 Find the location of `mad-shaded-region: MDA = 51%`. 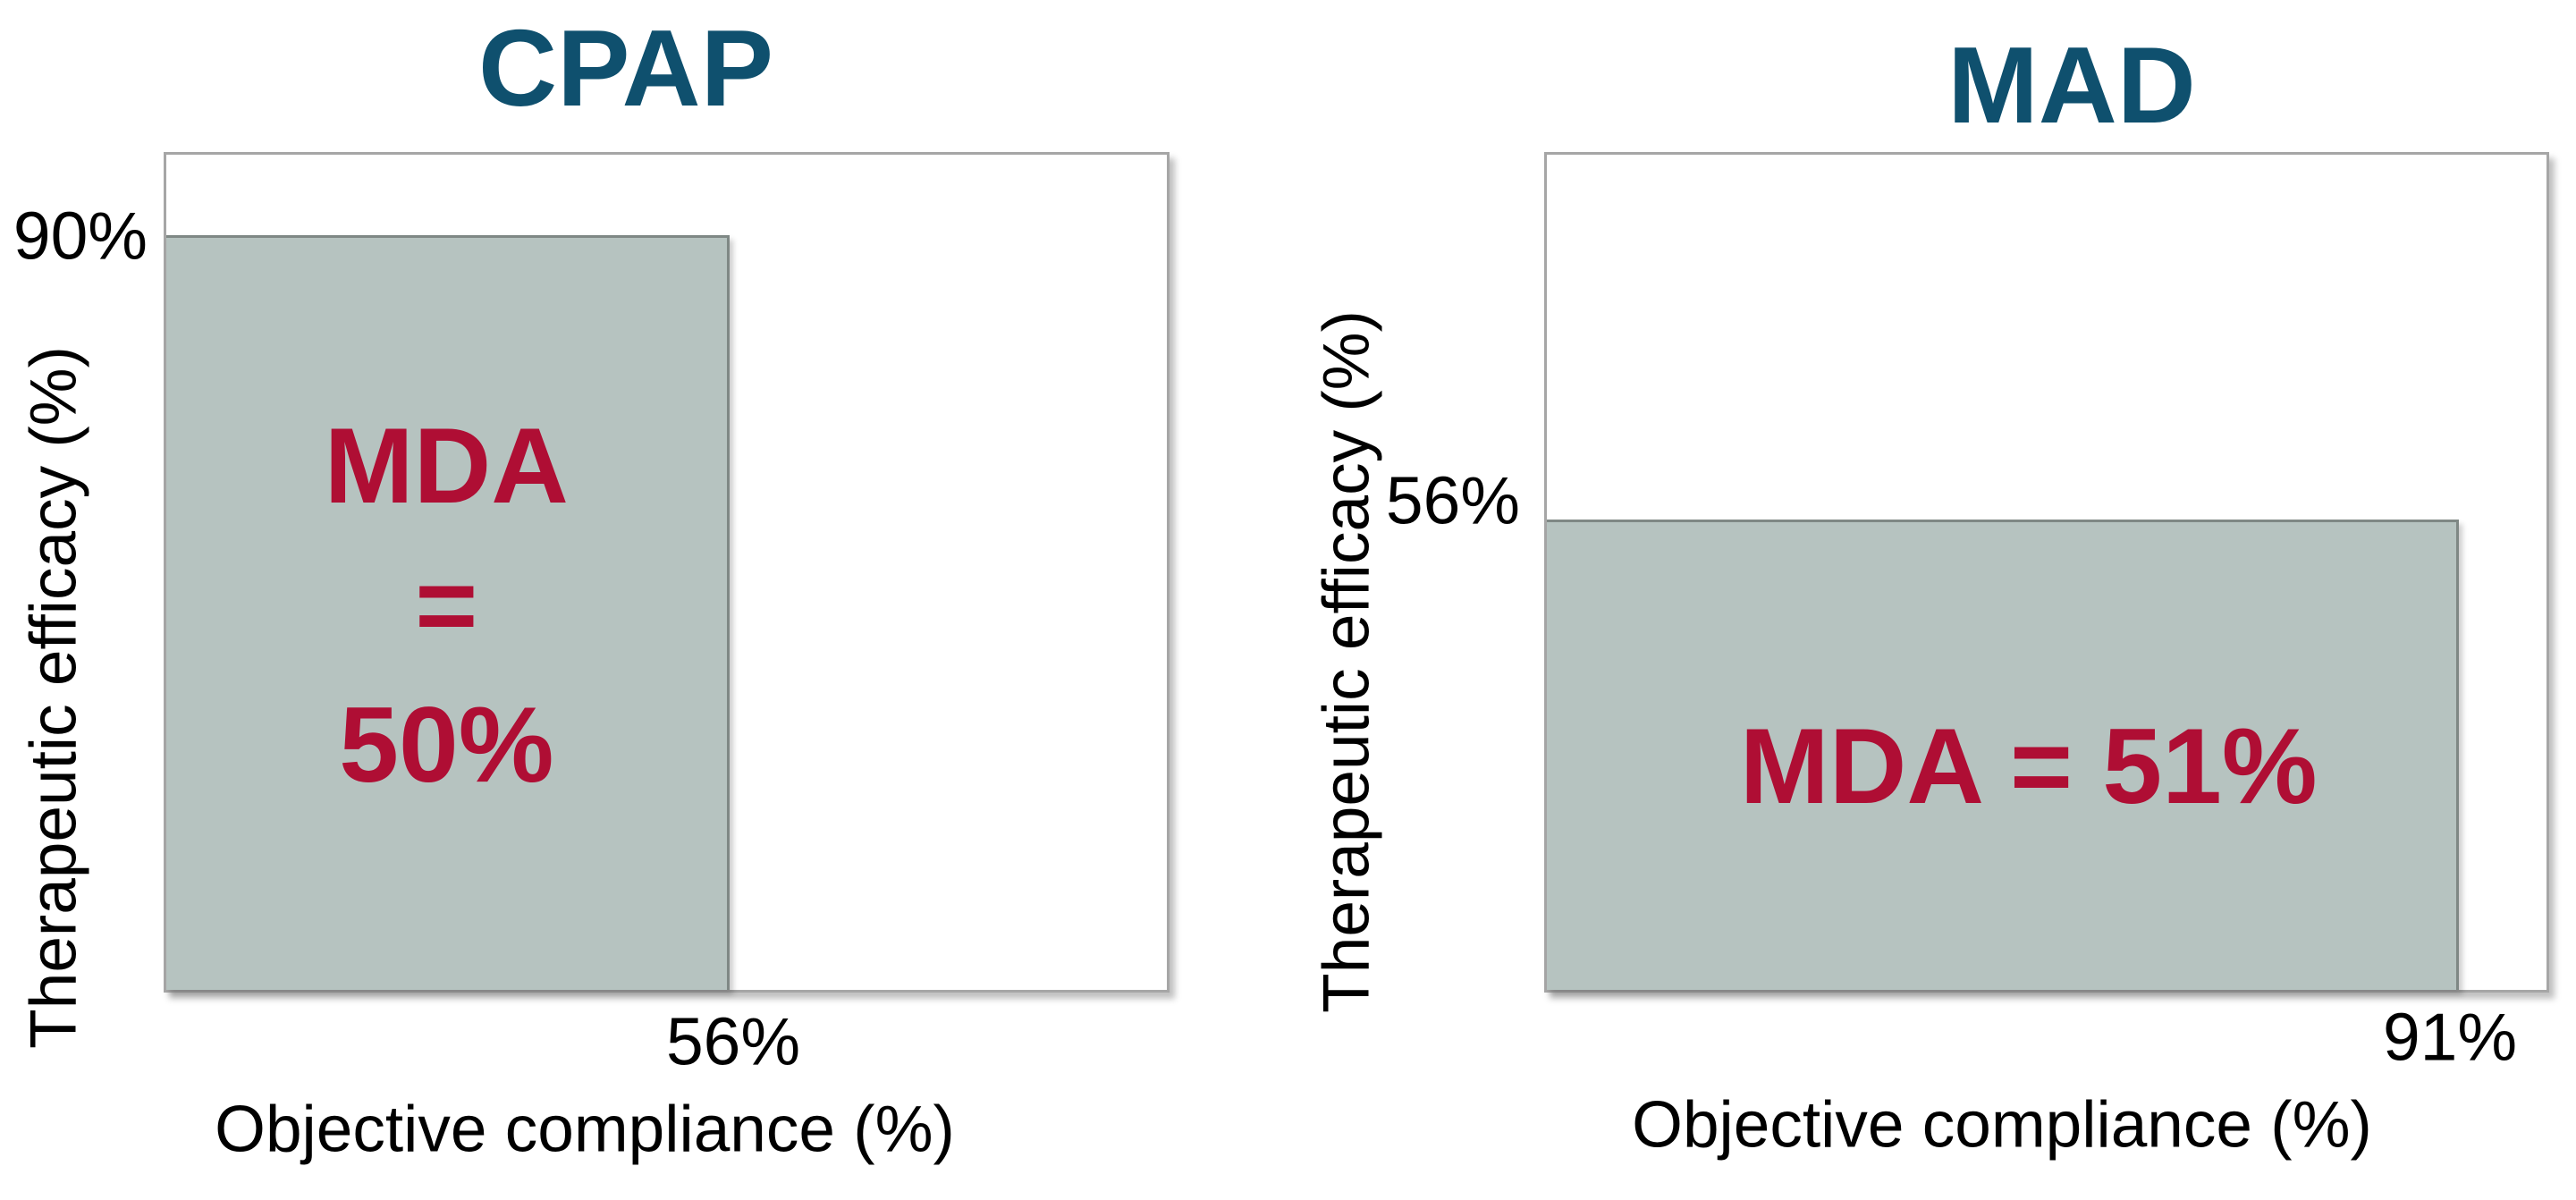

mad-shaded-region: MDA = 51% is located at coordinates (2003, 754).